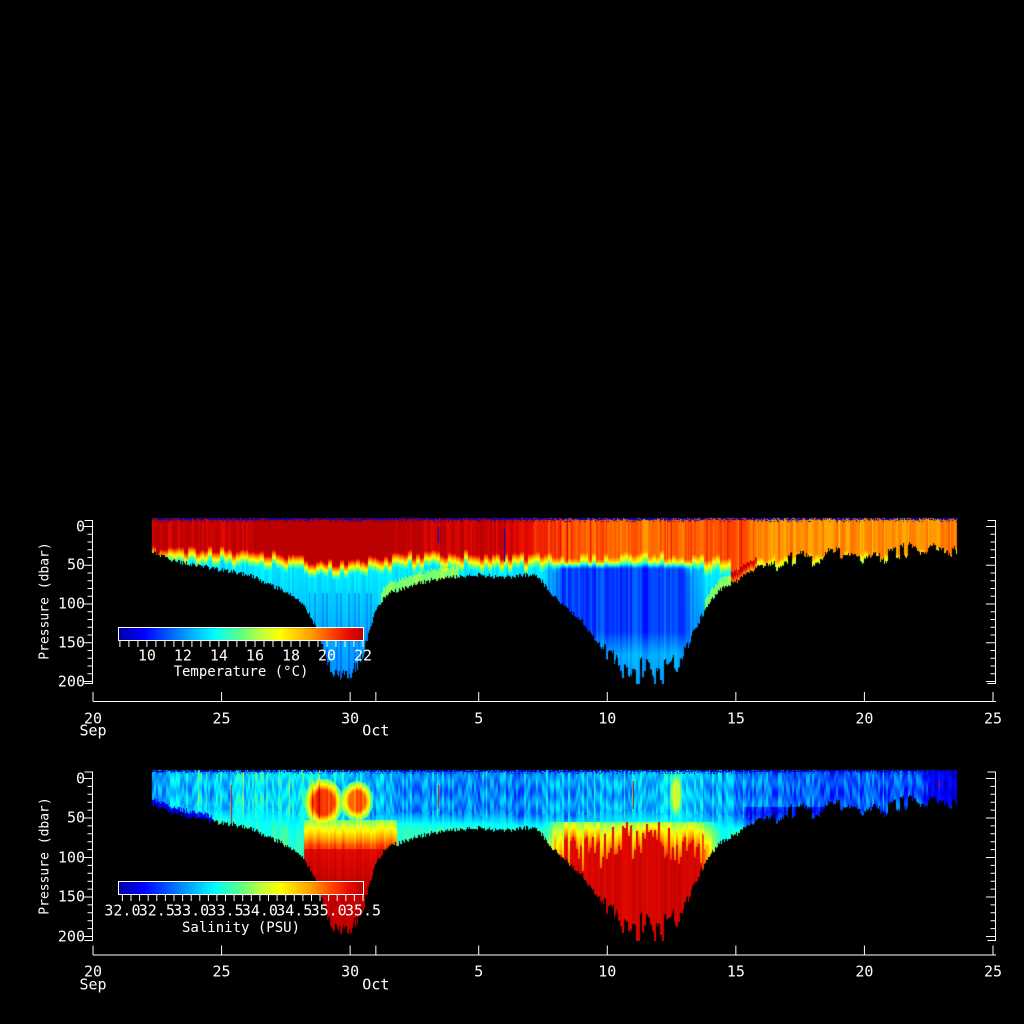  What do you see at coordinates (146, 655) in the screenshot?
I see `colorbar-tick-label: 10` at bounding box center [146, 655].